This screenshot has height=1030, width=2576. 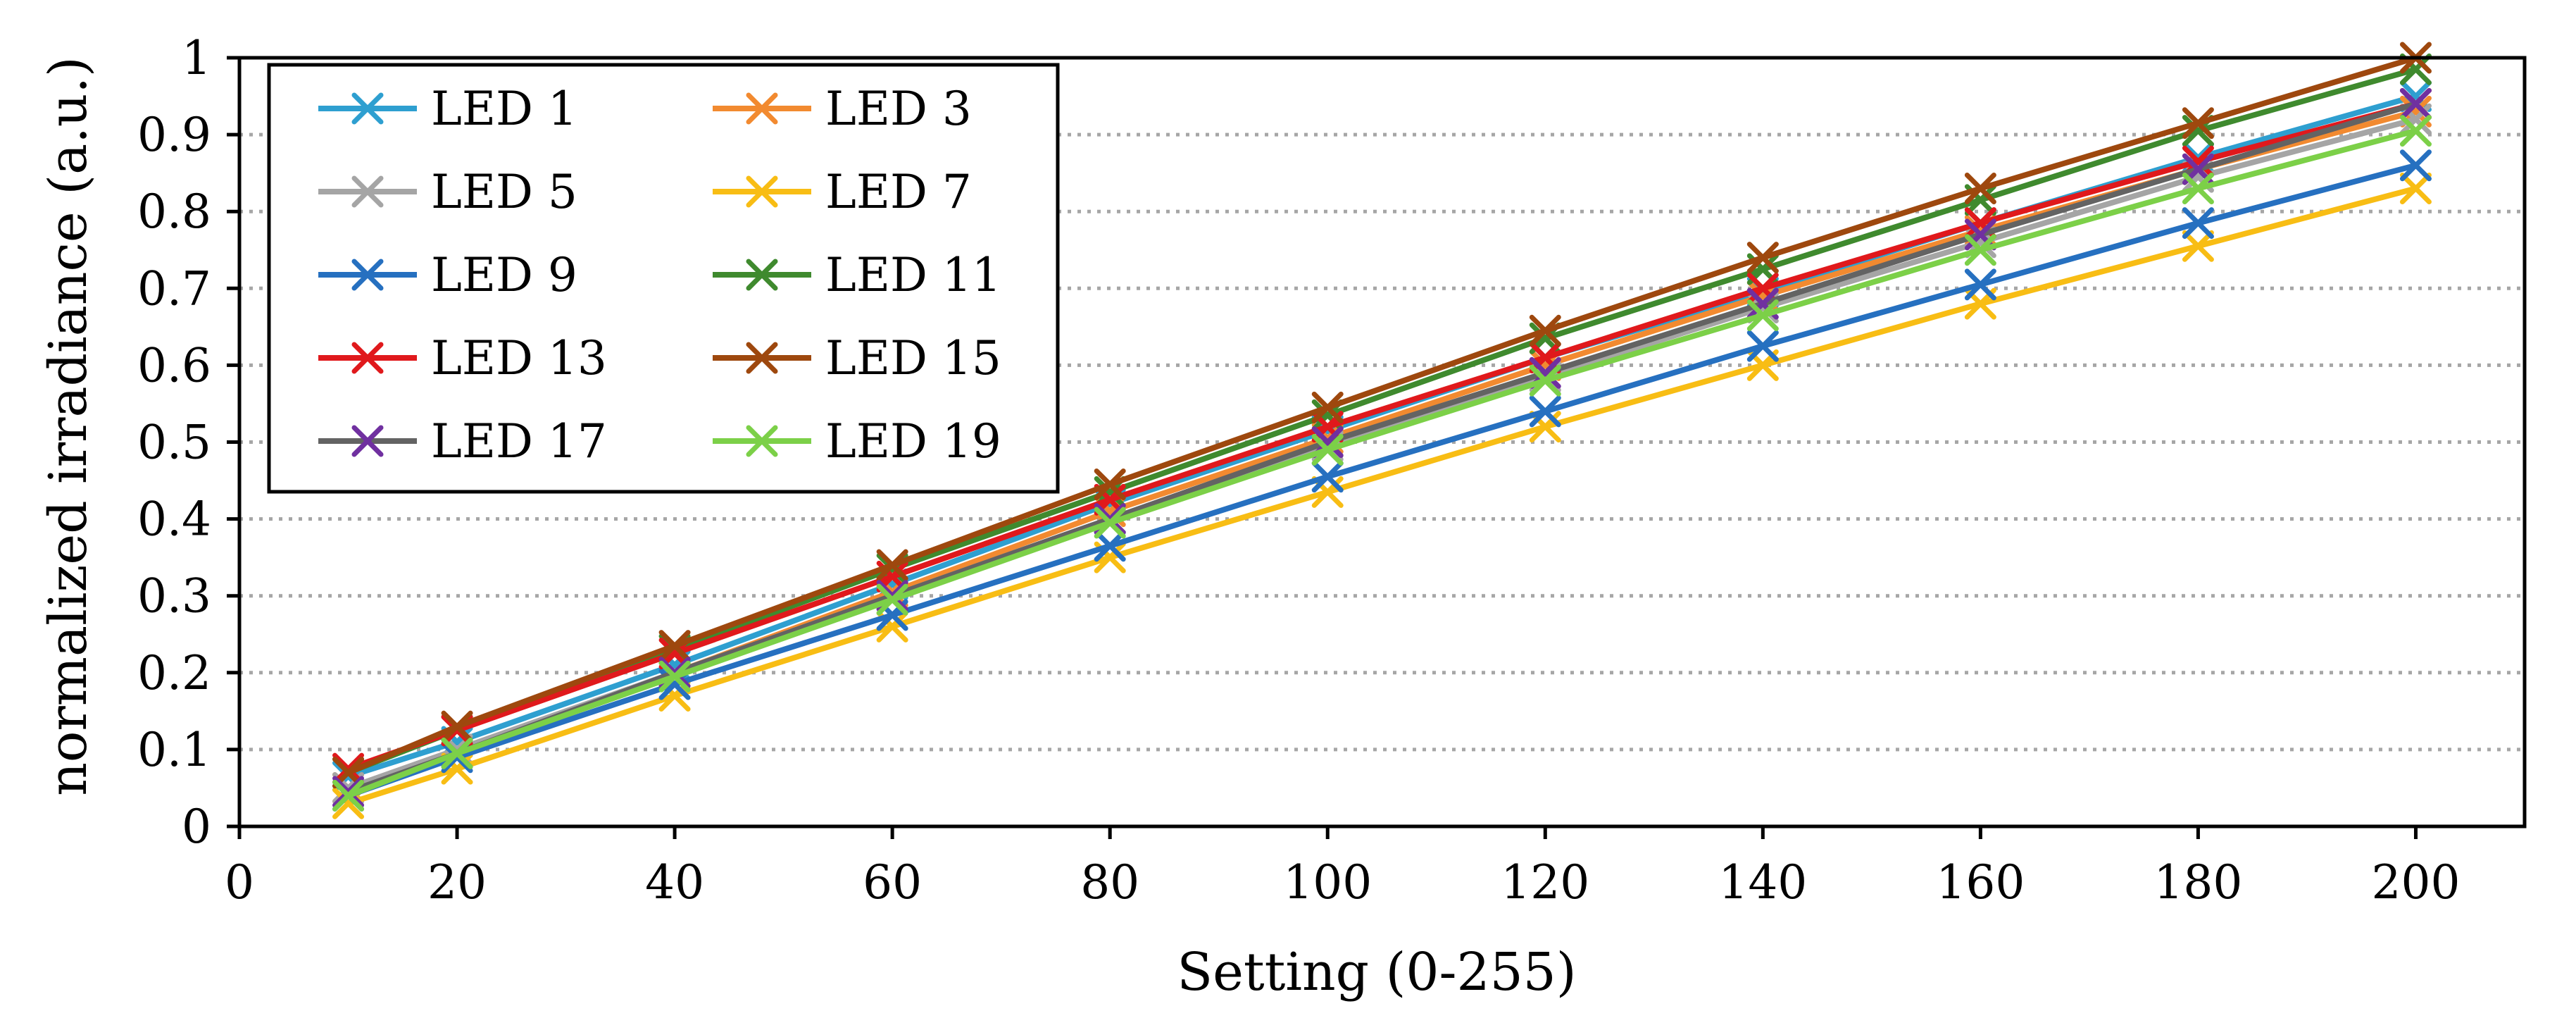 I want to click on x-tick-label: 180, so click(x=2197, y=882).